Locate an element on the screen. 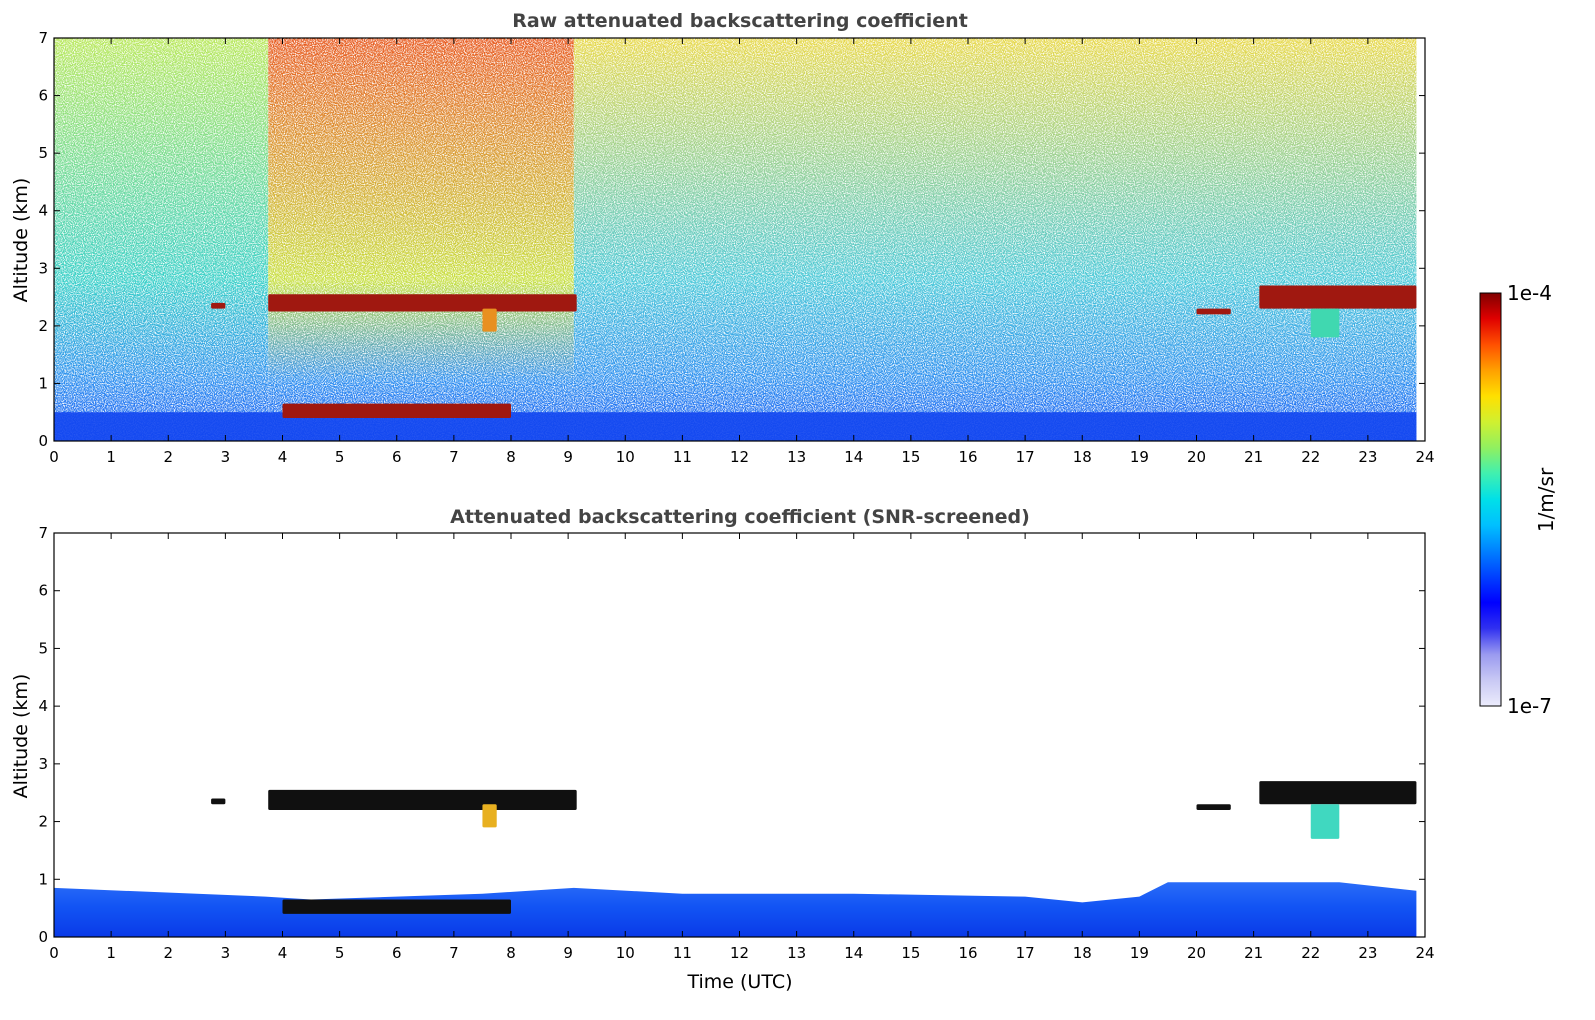 The height and width of the screenshot is (1020, 1595). raw-y-axis-label: Altitude (km) is located at coordinates (21, 240).